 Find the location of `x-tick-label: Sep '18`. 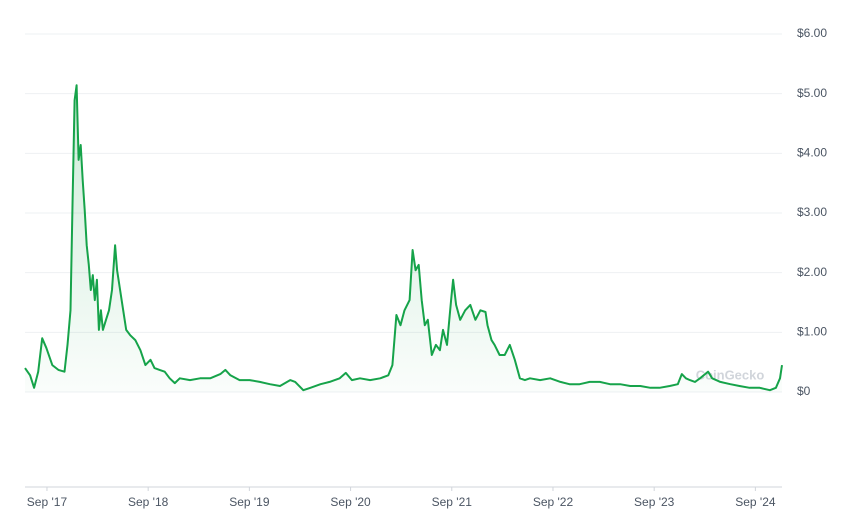

x-tick-label: Sep '18 is located at coordinates (148, 502).